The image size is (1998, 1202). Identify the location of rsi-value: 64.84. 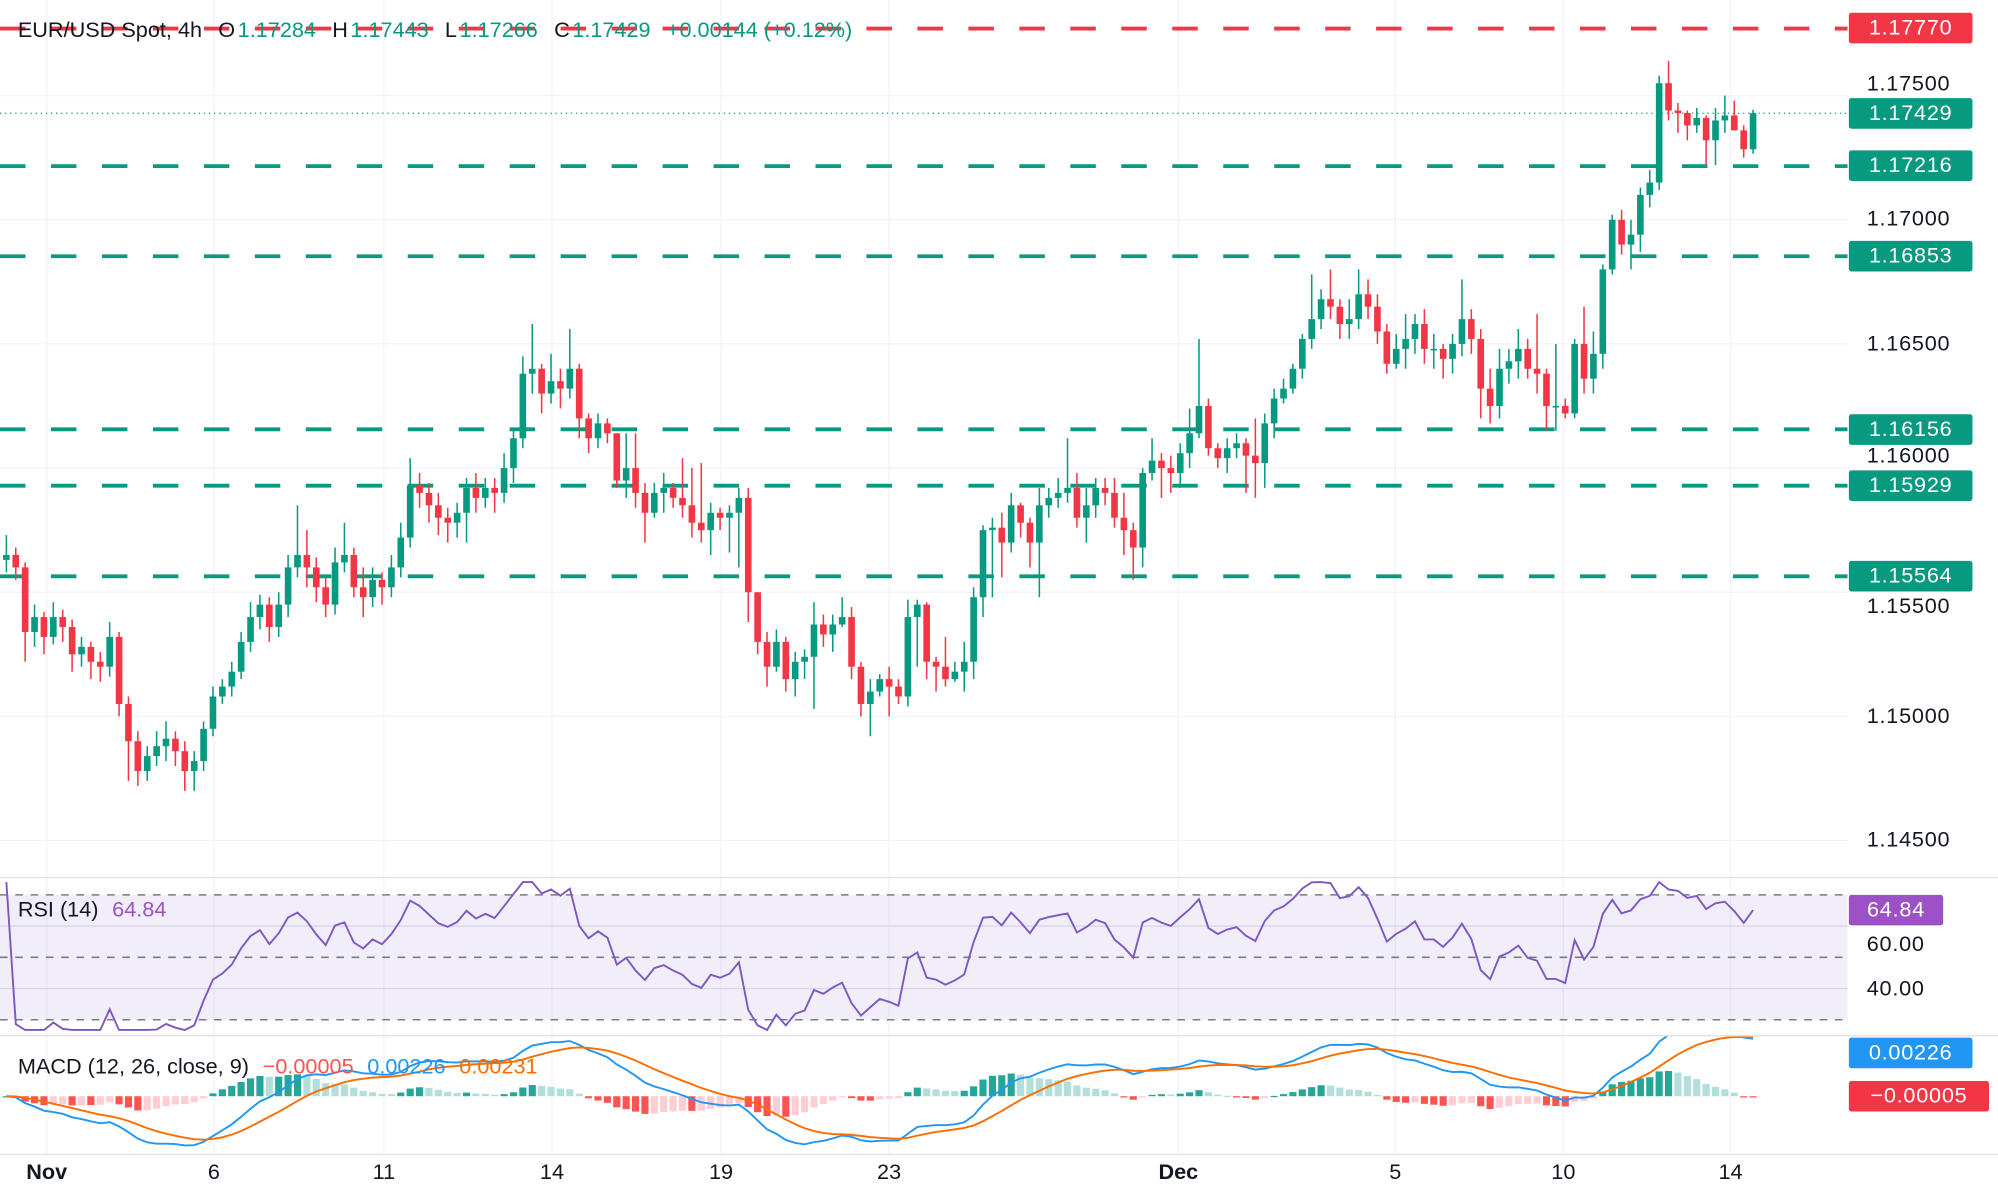
(139, 909).